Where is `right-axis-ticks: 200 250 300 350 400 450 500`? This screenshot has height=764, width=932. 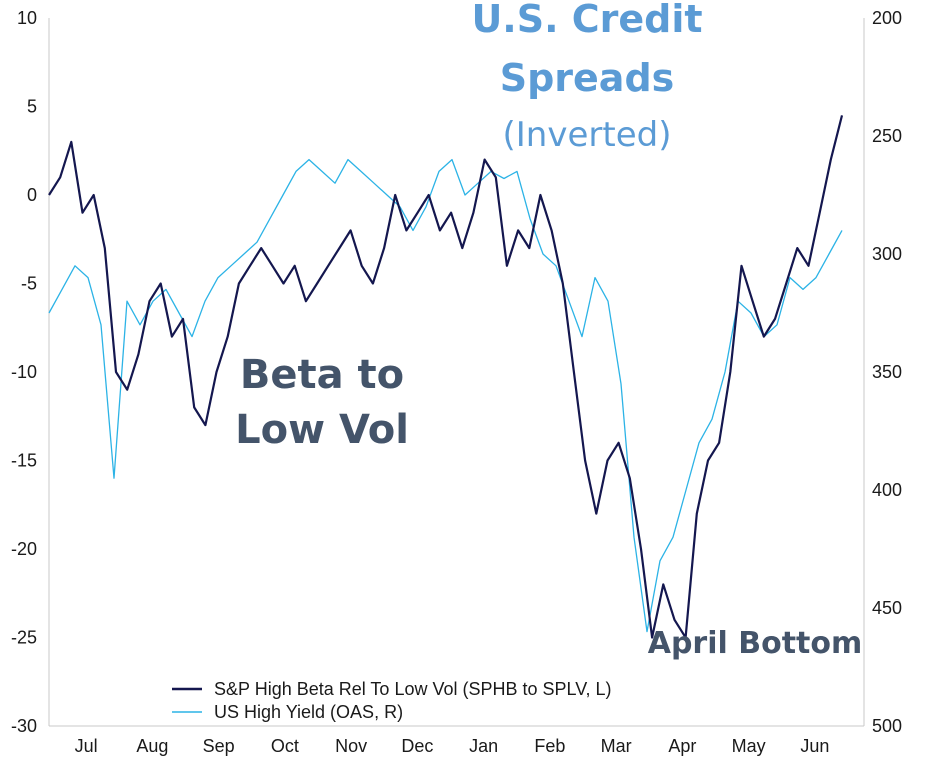
right-axis-ticks: 200 250 300 350 400 450 500 is located at coordinates (887, 372).